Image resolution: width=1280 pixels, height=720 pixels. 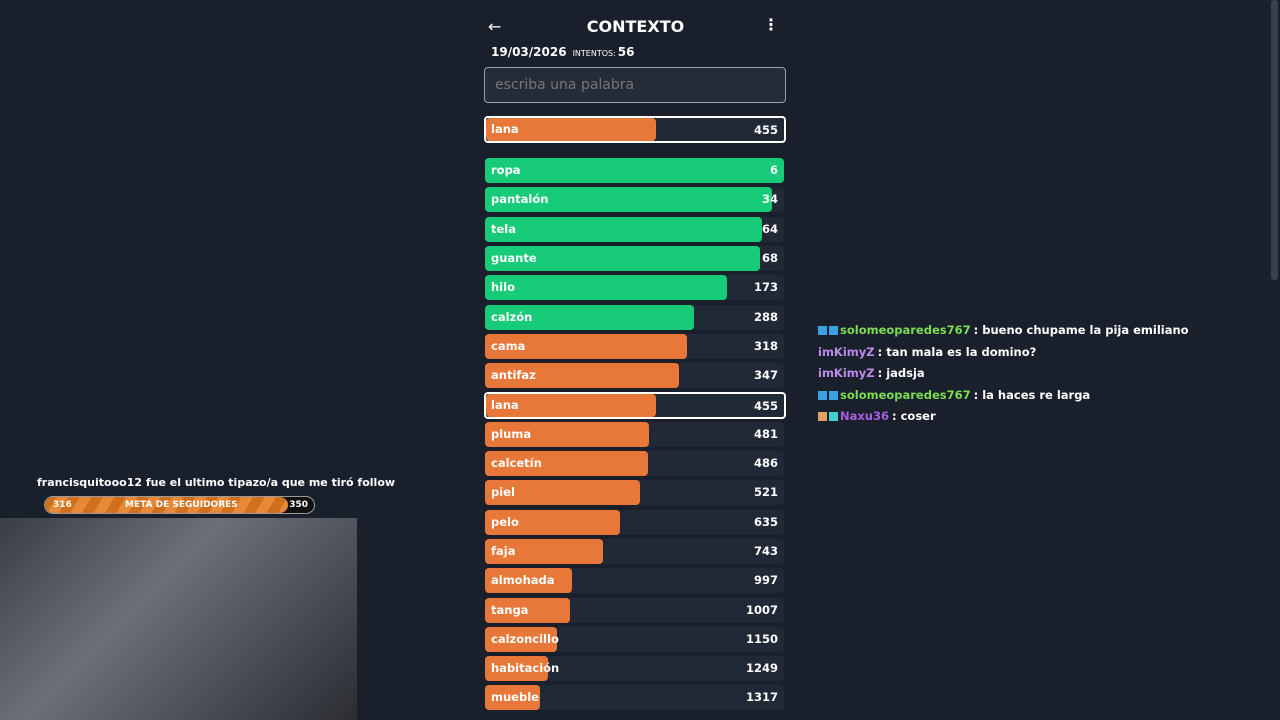 I want to click on goal-target: 350, so click(x=298, y=505).